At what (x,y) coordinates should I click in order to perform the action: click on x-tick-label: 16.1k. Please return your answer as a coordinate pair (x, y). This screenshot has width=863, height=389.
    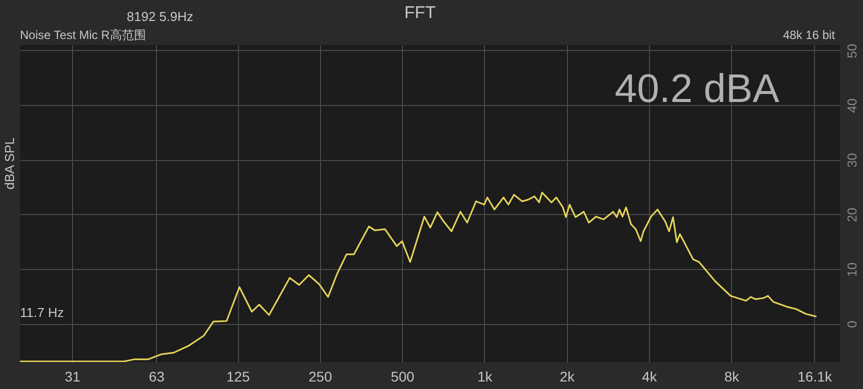
    Looking at the image, I should click on (815, 376).